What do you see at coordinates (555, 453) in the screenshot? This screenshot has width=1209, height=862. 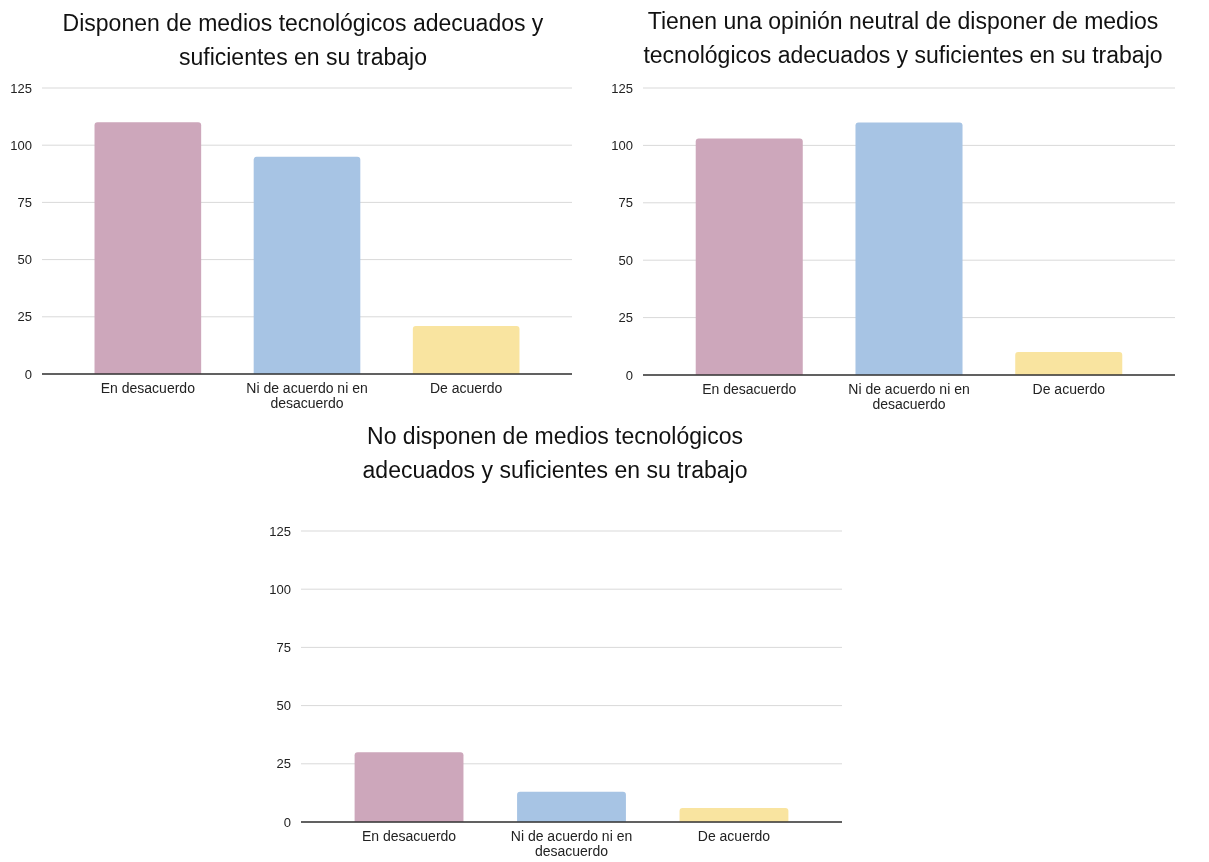 I see `chart-title: No disponen de medios tecnológicos adecuados y suficientes en su trabajo` at bounding box center [555, 453].